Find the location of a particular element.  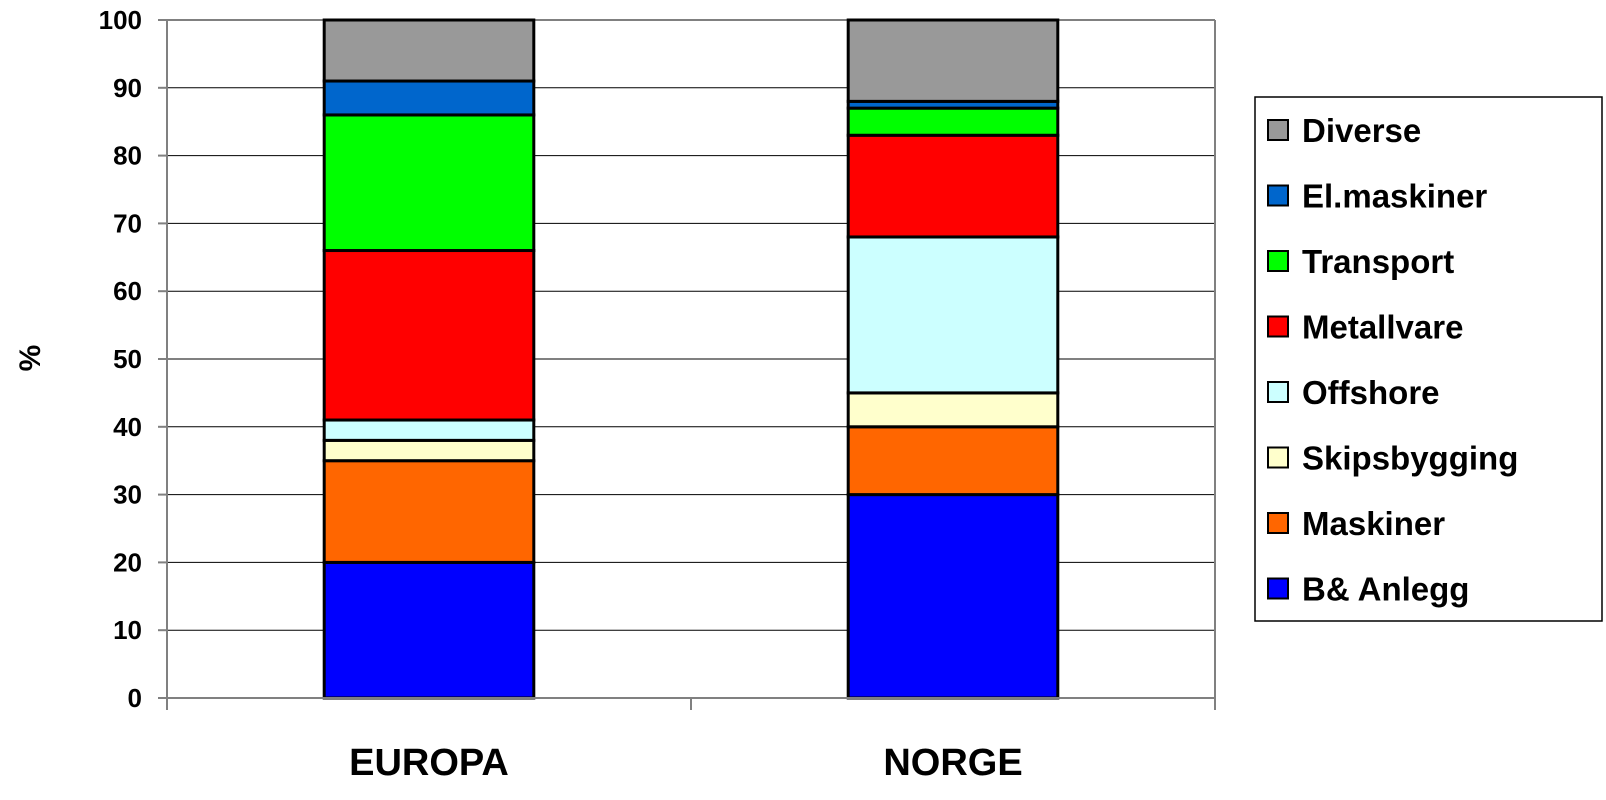

y-tick-label: 20 is located at coordinates (127, 562).